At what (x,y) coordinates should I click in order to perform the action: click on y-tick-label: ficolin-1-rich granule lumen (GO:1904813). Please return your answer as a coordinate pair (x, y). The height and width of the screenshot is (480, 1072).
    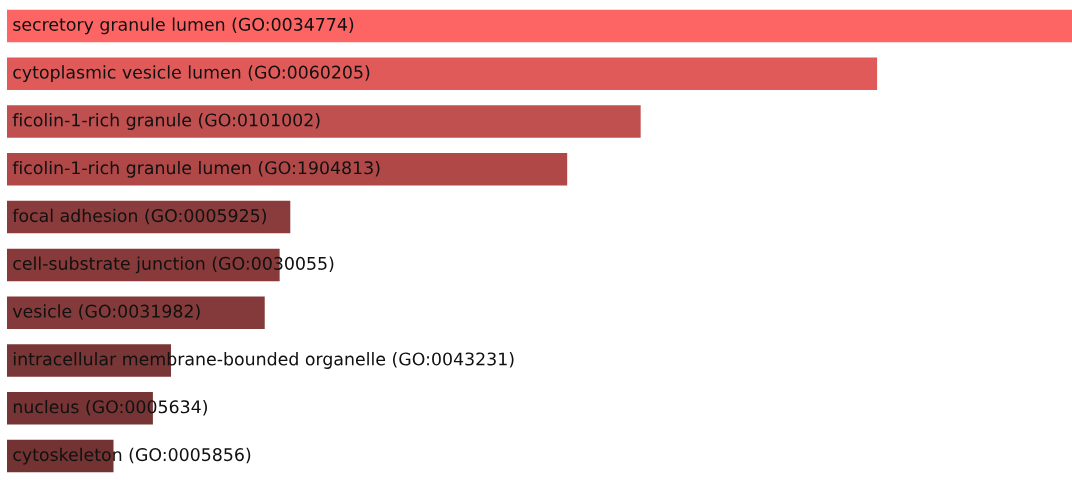
    Looking at the image, I should click on (196, 169).